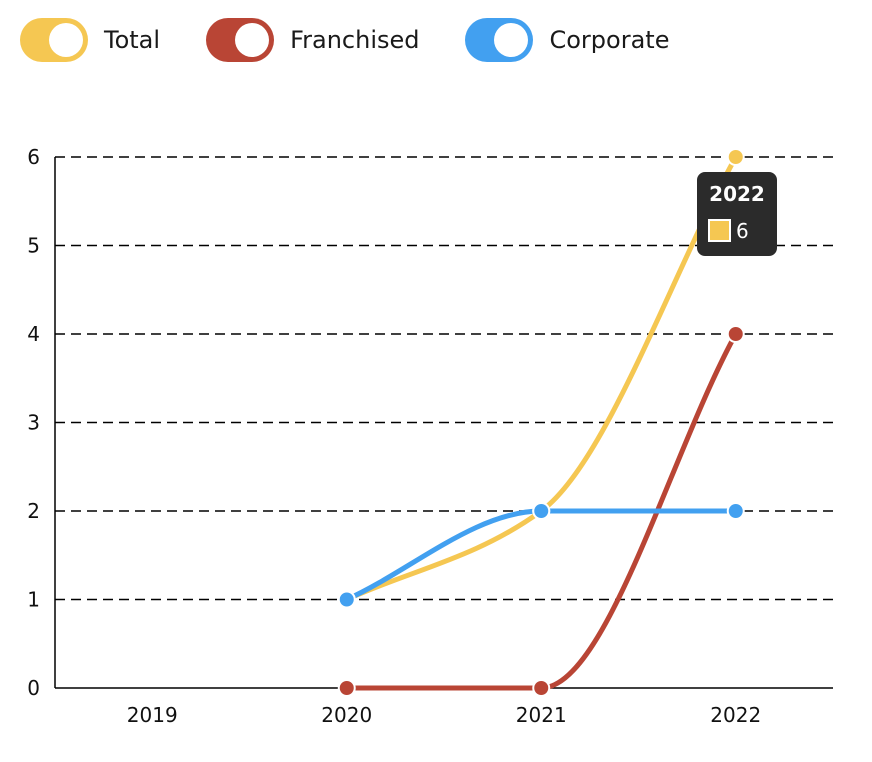 This screenshot has width=872, height=762. Describe the element at coordinates (33, 246) in the screenshot. I see `y-tick-label: 5` at that location.